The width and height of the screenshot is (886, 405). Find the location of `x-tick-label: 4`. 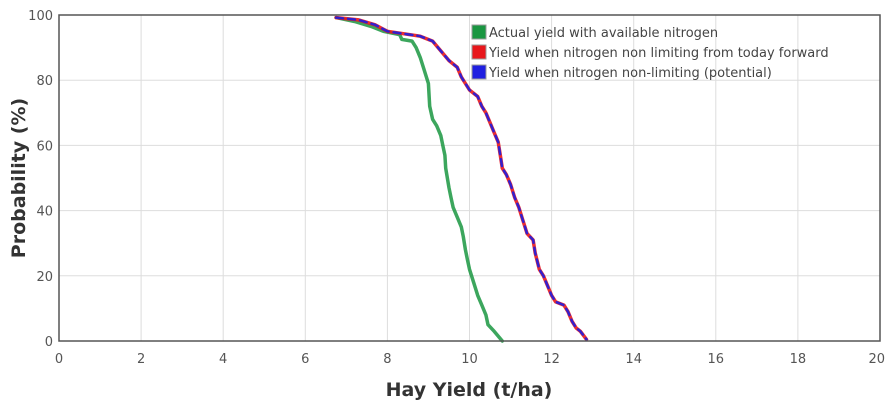

x-tick-label: 4 is located at coordinates (223, 359).